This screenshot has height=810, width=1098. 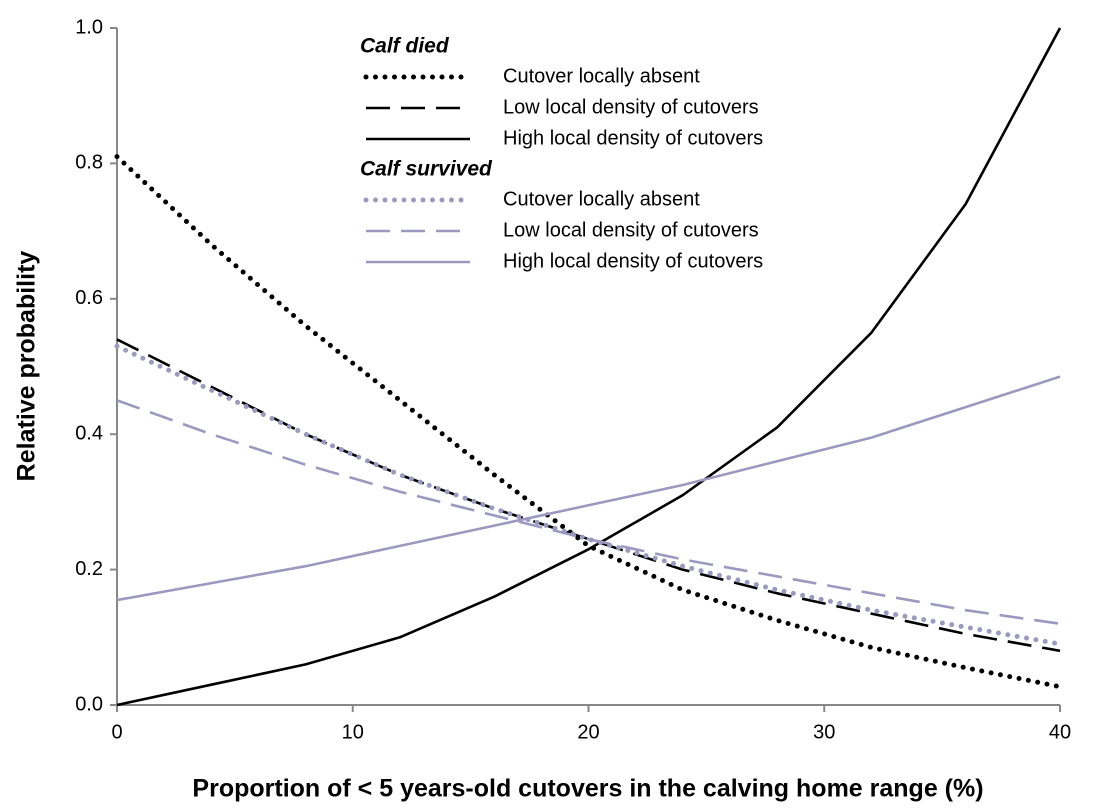 What do you see at coordinates (588, 732) in the screenshot?
I see `x-tick-label: 20` at bounding box center [588, 732].